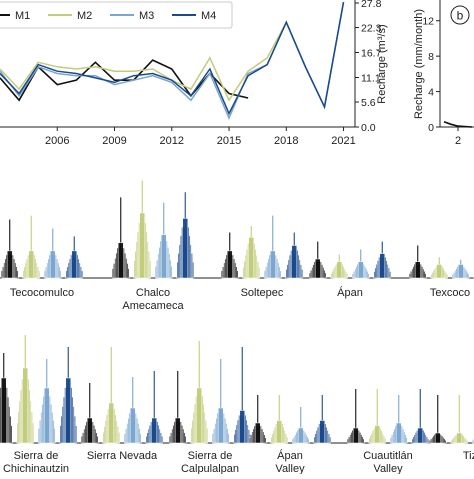 This screenshot has width=474, height=479. What do you see at coordinates (431, 57) in the screenshot?
I see `panel-b-y-tick-label: 8` at bounding box center [431, 57].